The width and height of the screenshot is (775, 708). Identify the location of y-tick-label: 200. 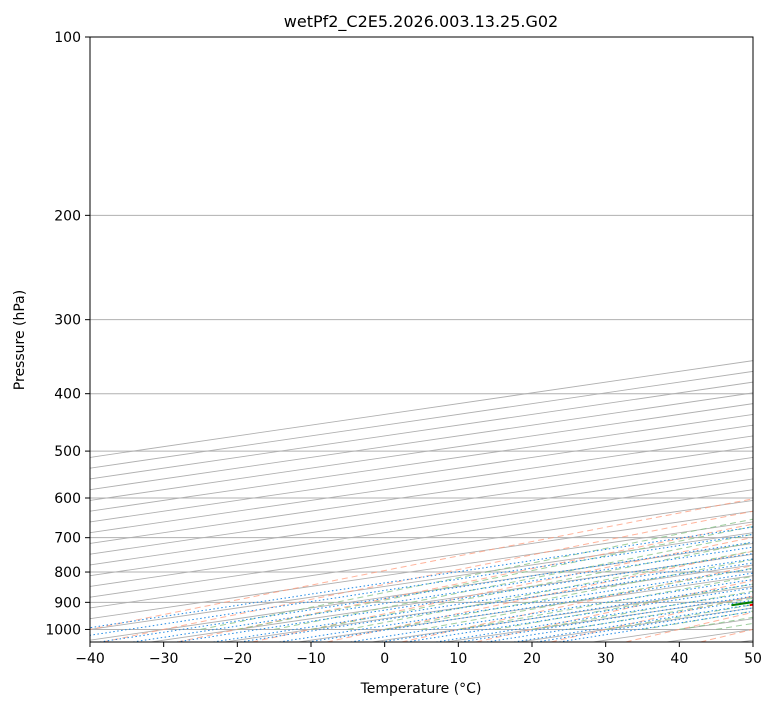
(67, 216).